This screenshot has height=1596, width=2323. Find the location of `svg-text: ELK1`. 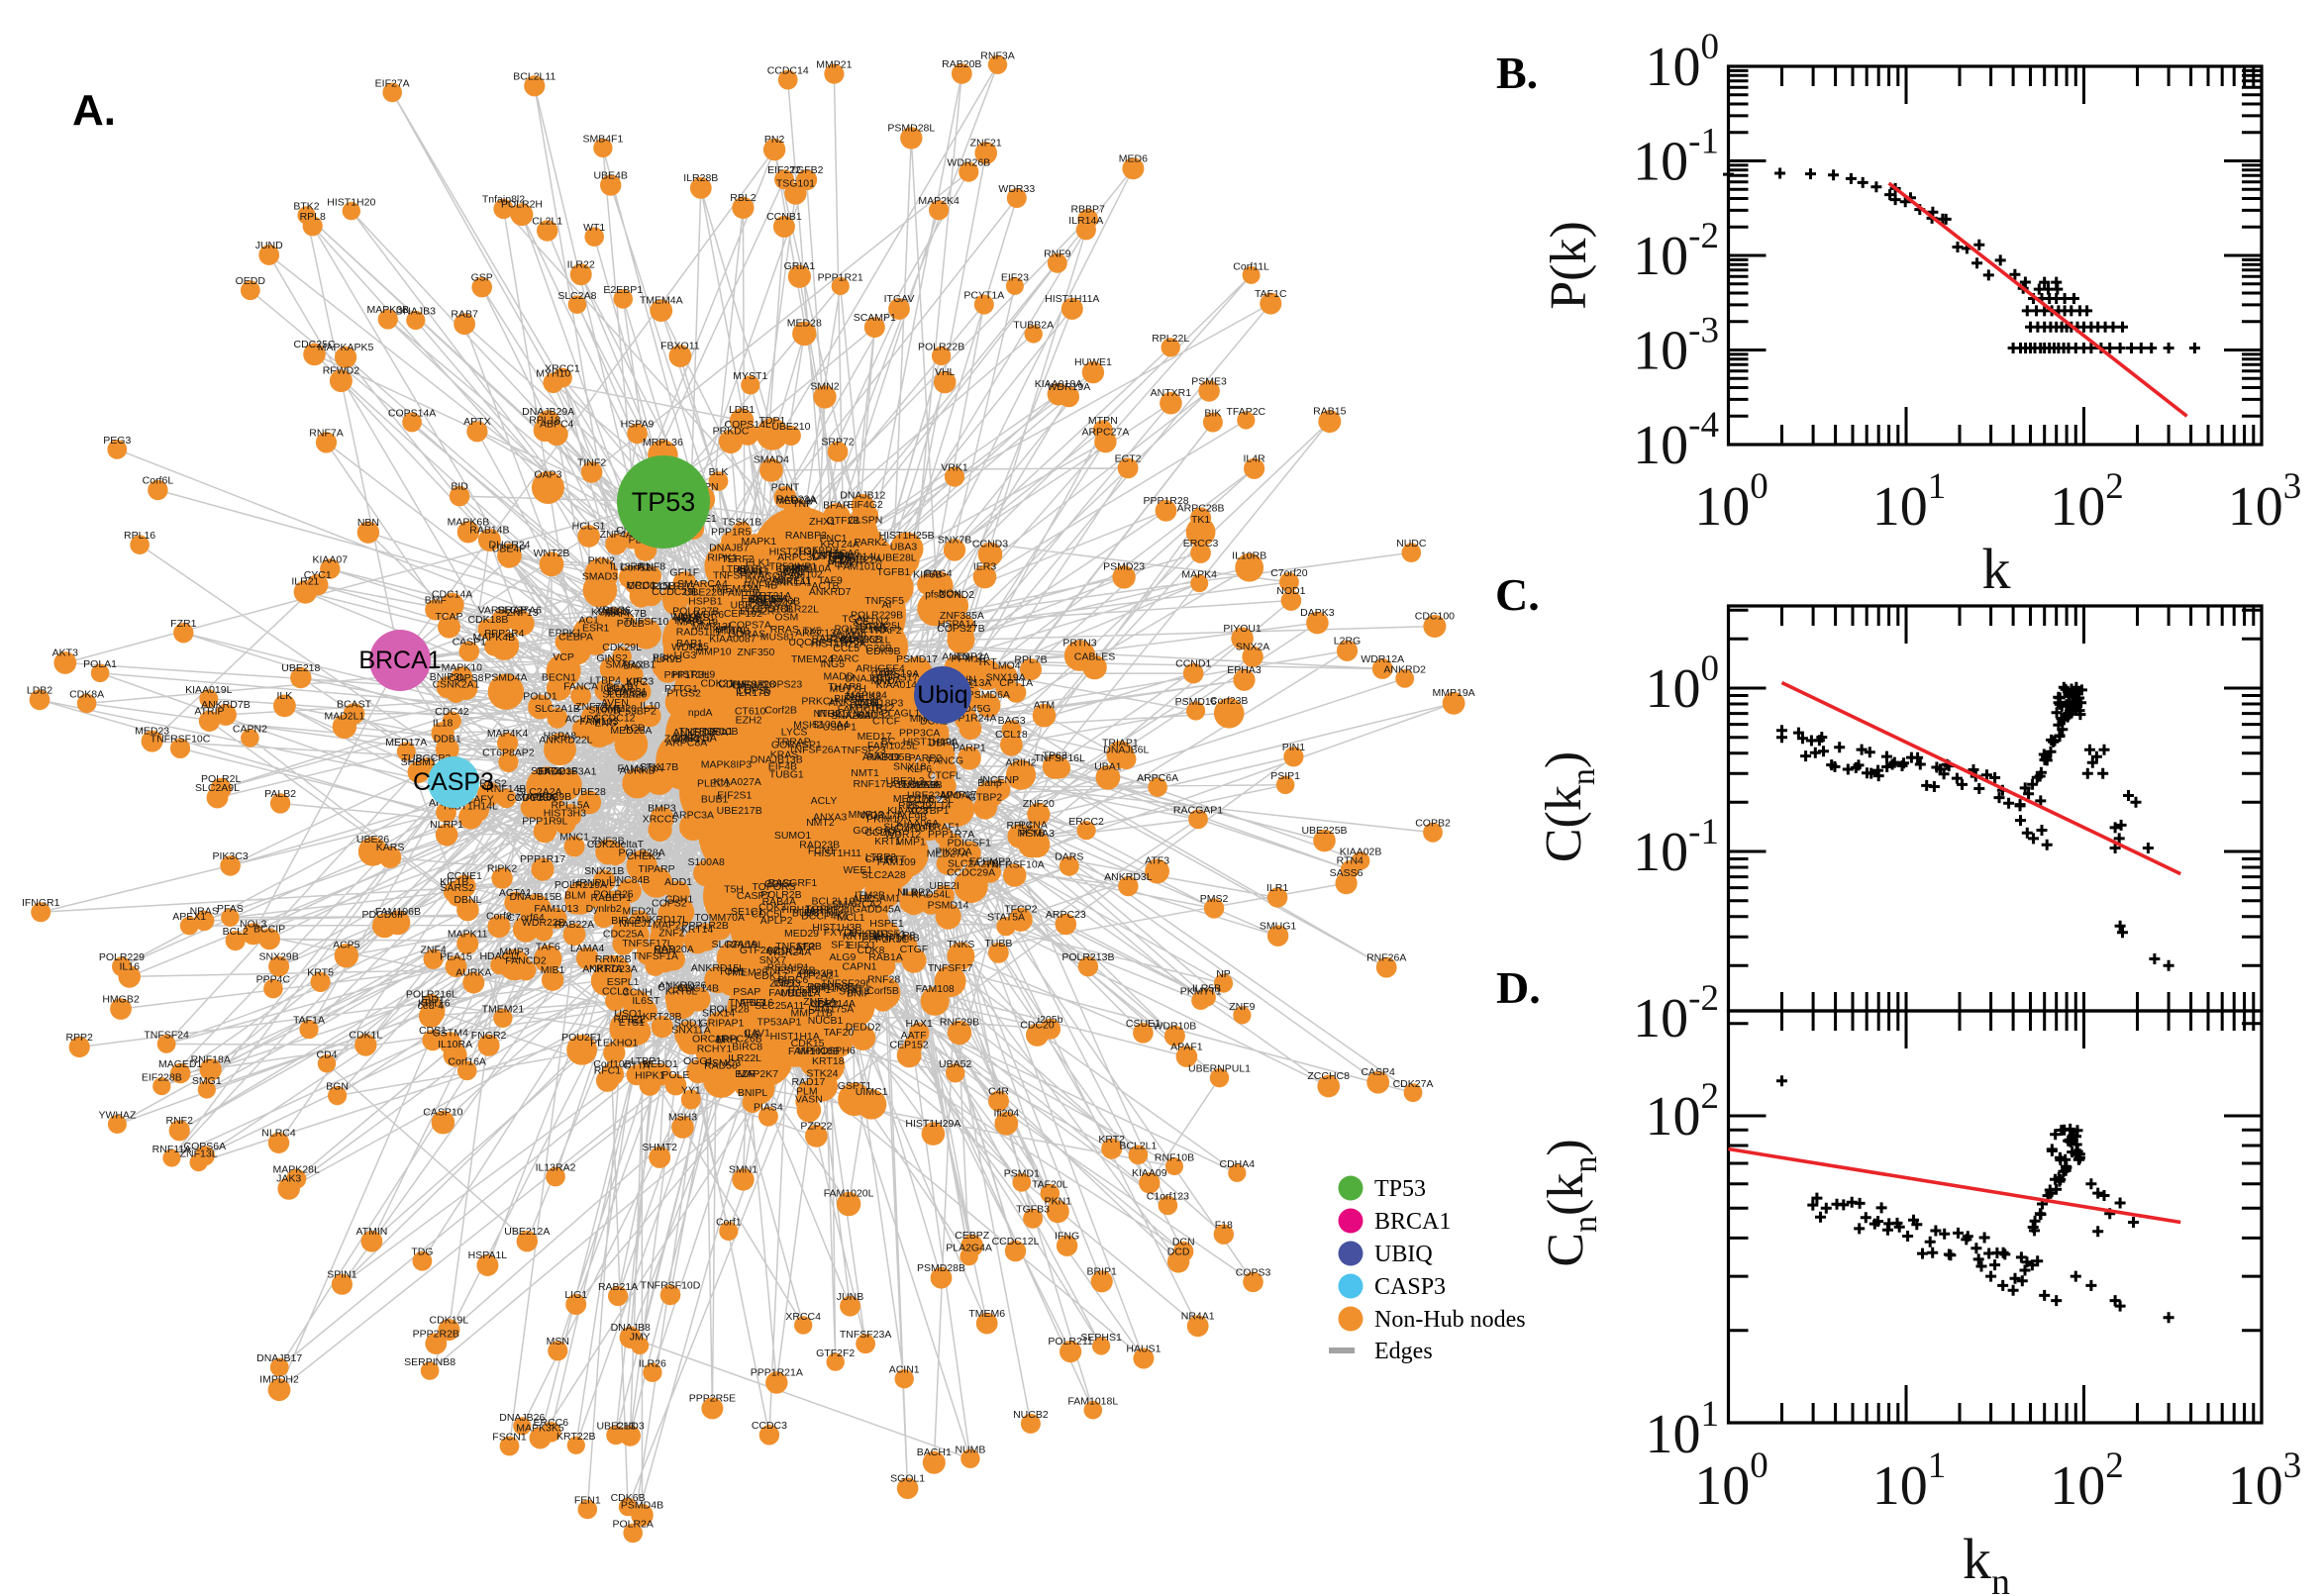

svg-text: ELK1 is located at coordinates (758, 562).